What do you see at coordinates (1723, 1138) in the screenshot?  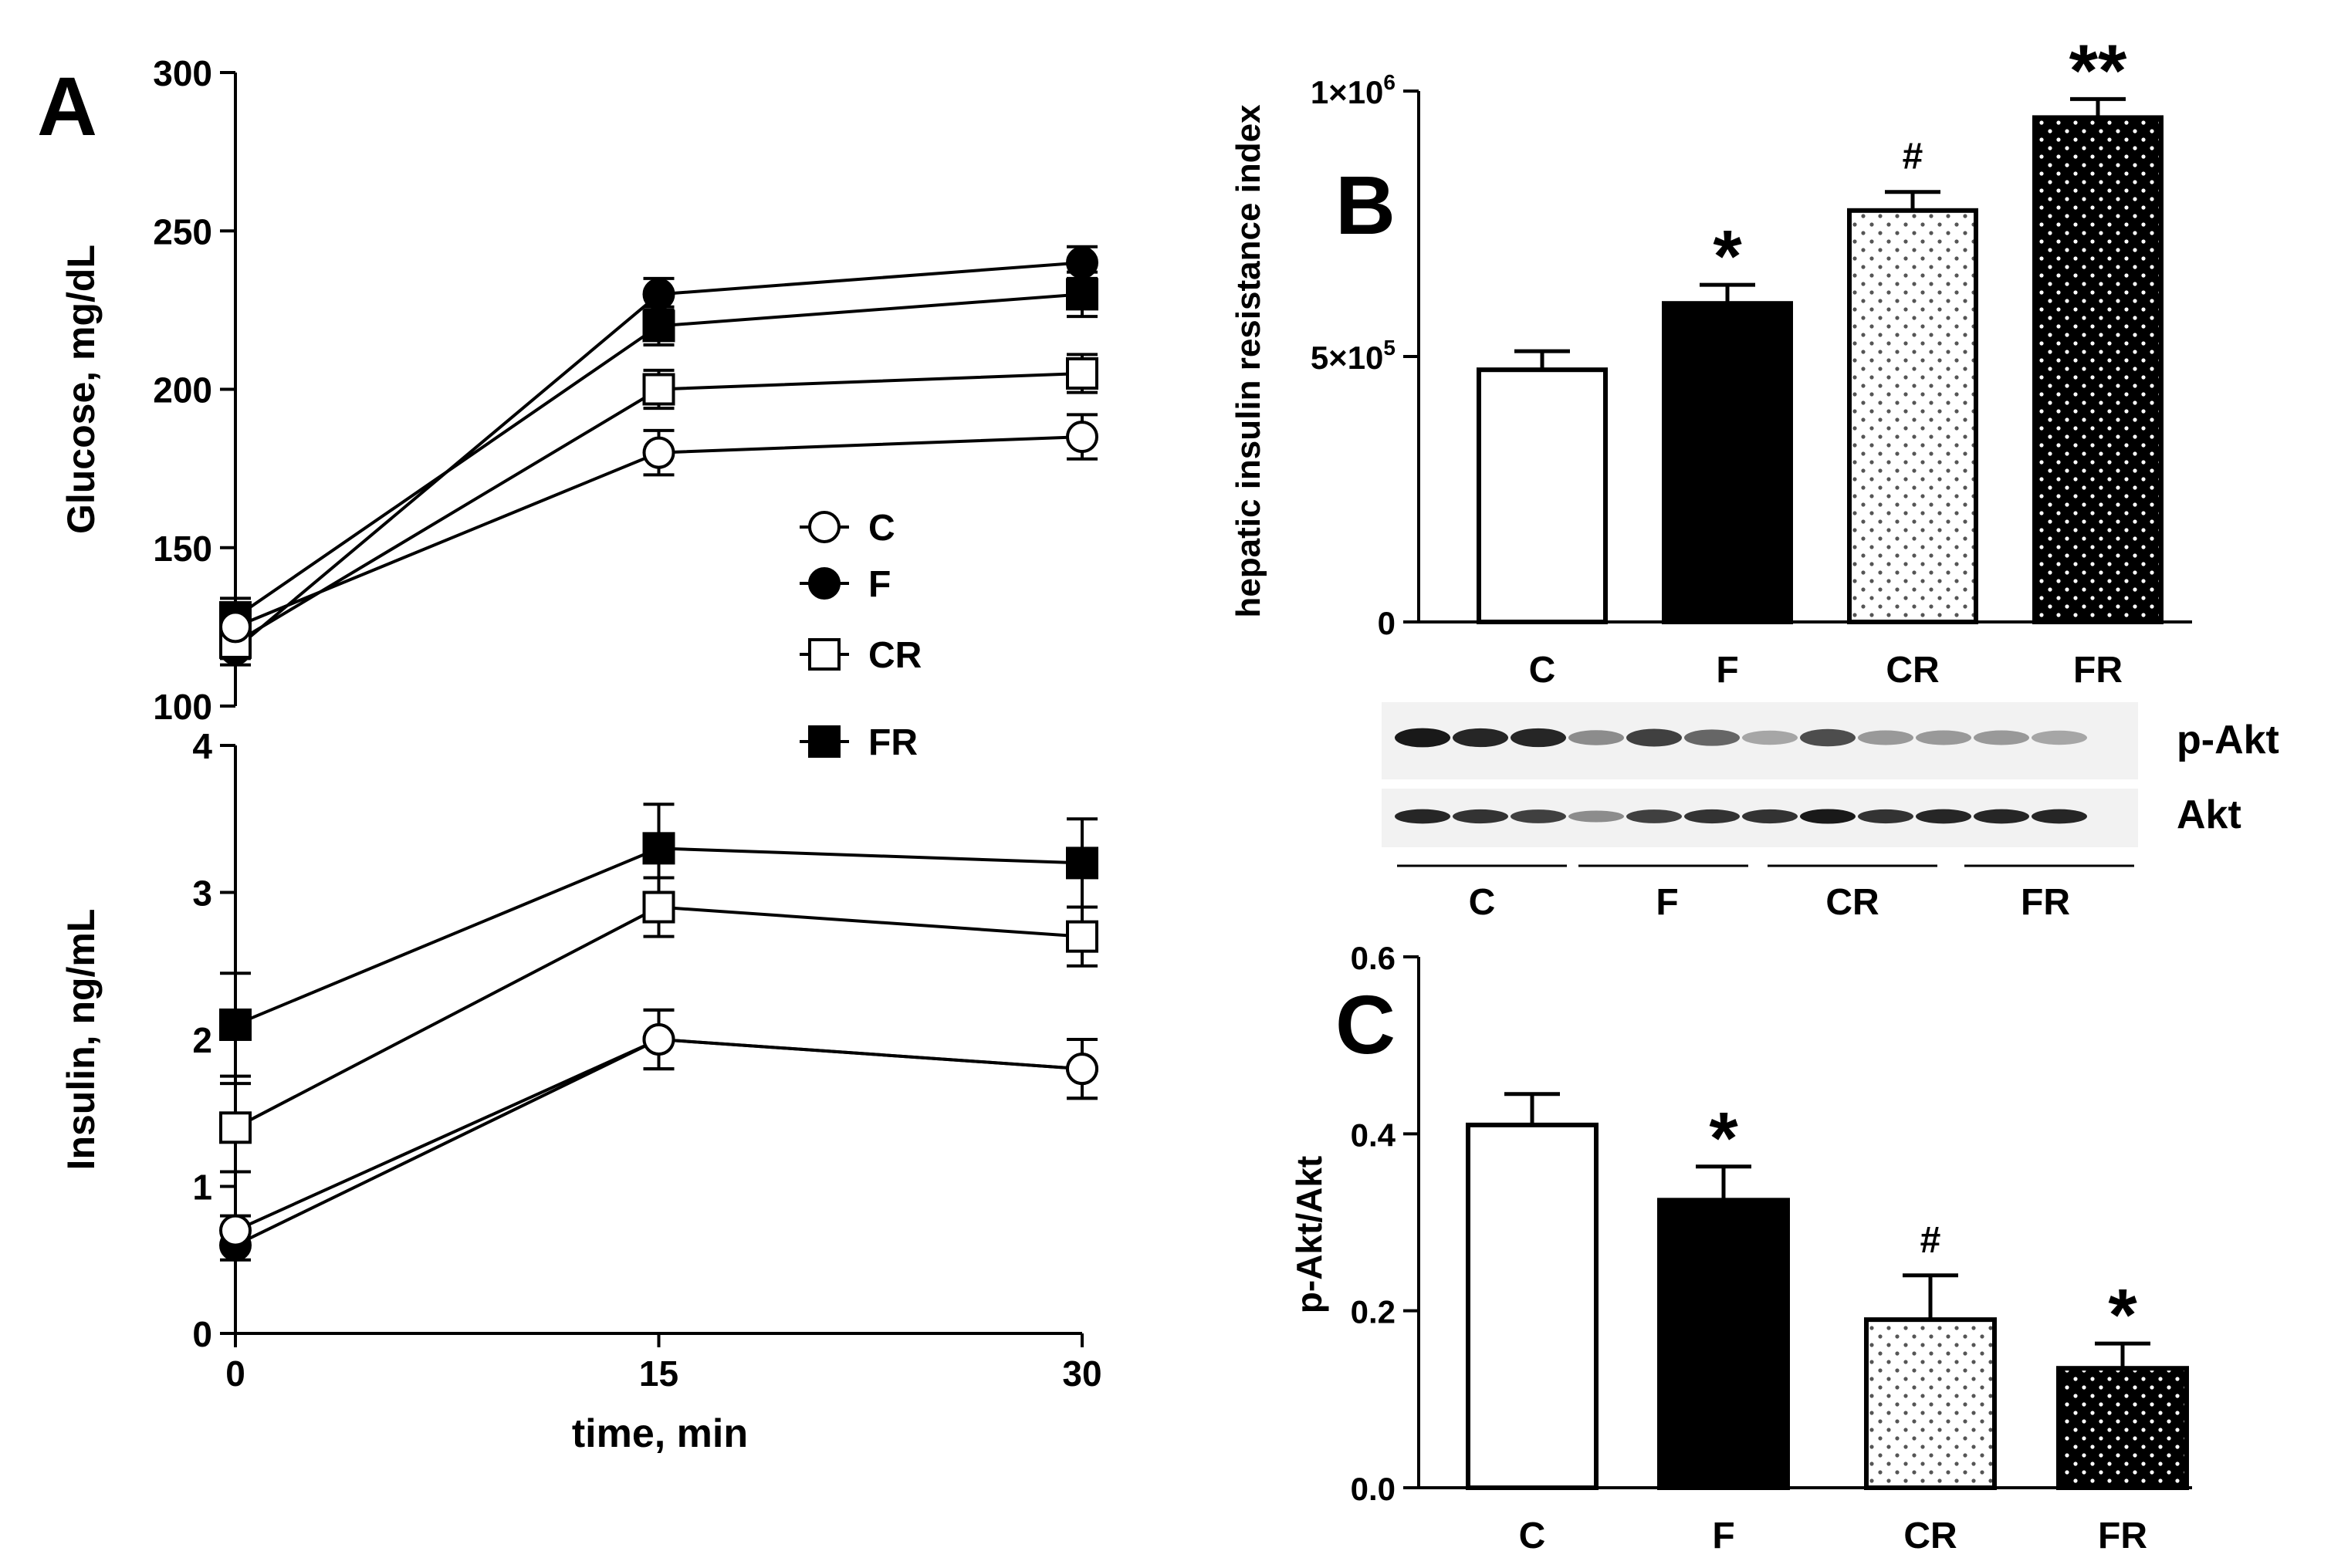 I see `pakt-significance-label-f: *` at bounding box center [1723, 1138].